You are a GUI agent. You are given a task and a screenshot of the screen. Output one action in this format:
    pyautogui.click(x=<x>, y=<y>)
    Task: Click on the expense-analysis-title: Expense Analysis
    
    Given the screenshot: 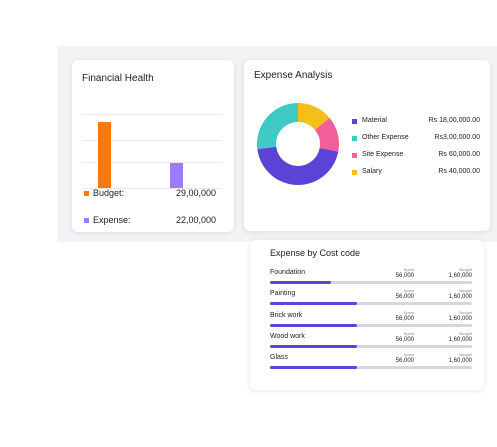 What is the action you would take?
    pyautogui.click(x=293, y=75)
    